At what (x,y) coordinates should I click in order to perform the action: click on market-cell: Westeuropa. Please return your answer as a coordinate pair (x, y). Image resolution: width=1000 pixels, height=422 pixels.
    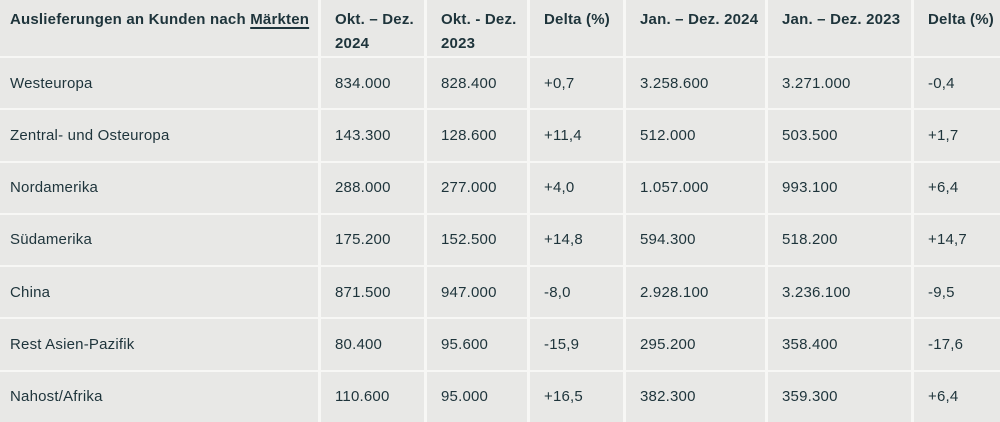
    Looking at the image, I should click on (159, 83).